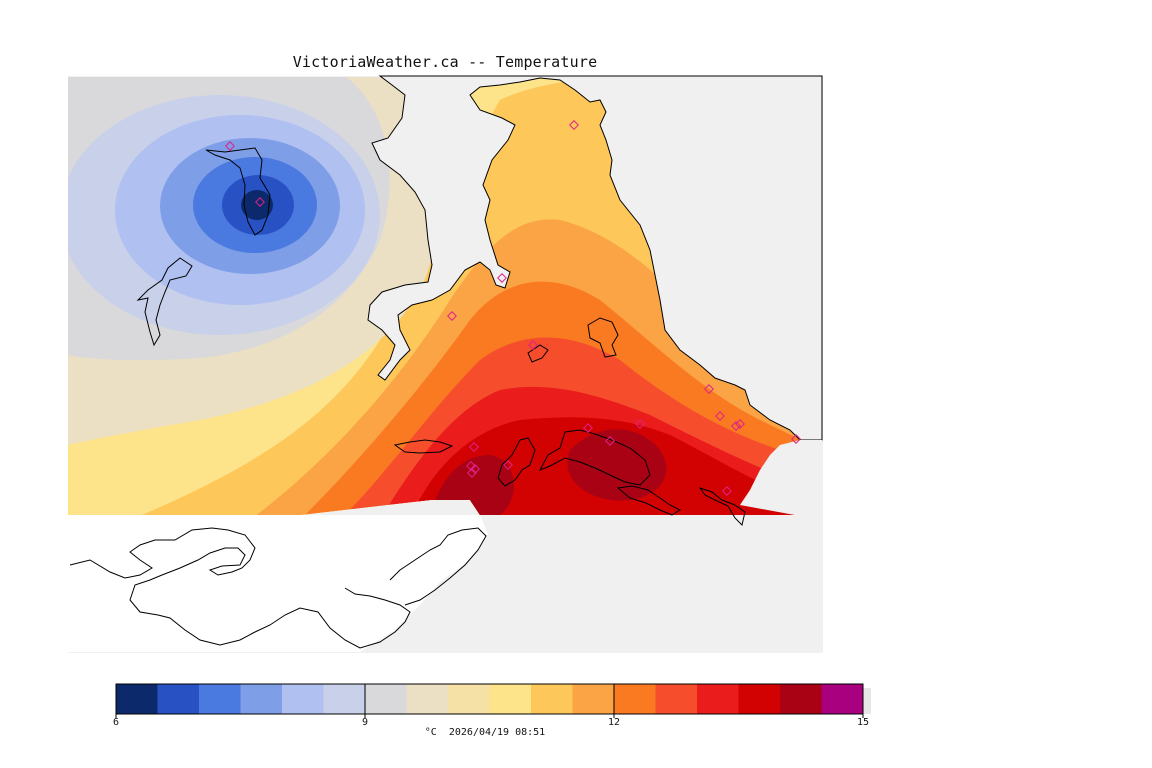 The height and width of the screenshot is (768, 1152). What do you see at coordinates (116, 722) in the screenshot?
I see `legend-tick-label: 6` at bounding box center [116, 722].